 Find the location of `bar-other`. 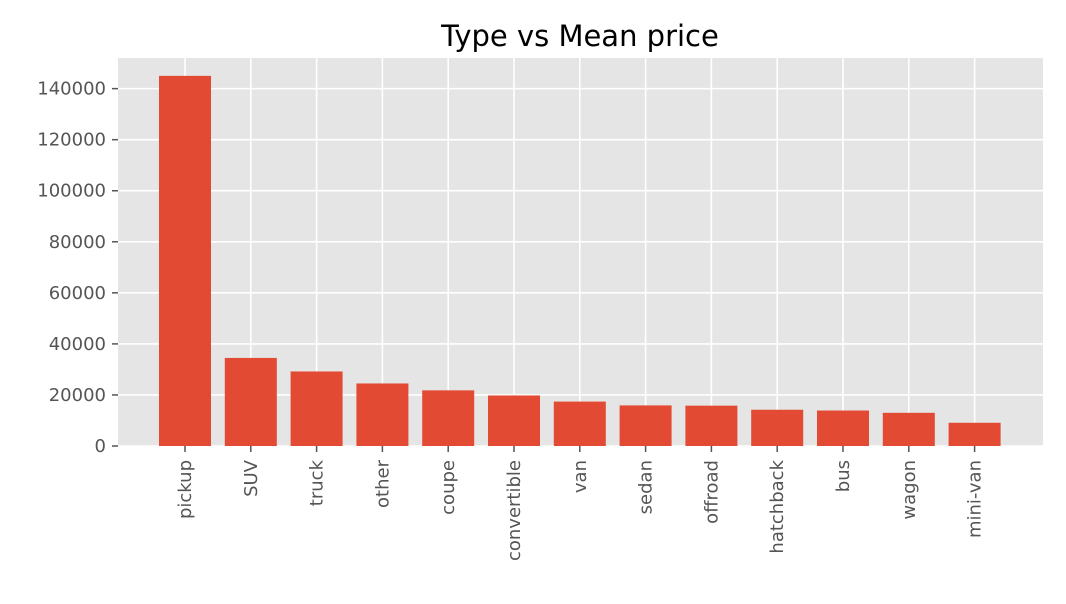

bar-other is located at coordinates (382, 414).